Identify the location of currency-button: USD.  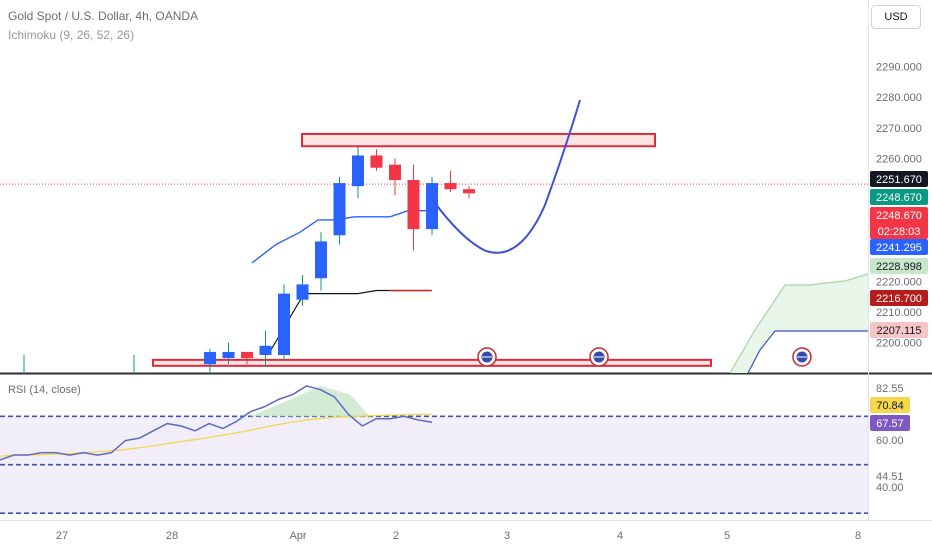
(896, 17).